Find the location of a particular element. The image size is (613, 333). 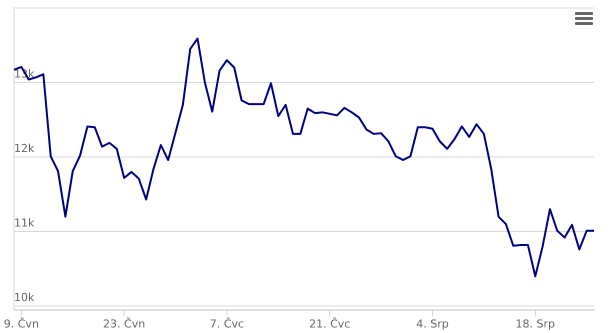

x-tick-label: 9. Čvn is located at coordinates (21, 323).